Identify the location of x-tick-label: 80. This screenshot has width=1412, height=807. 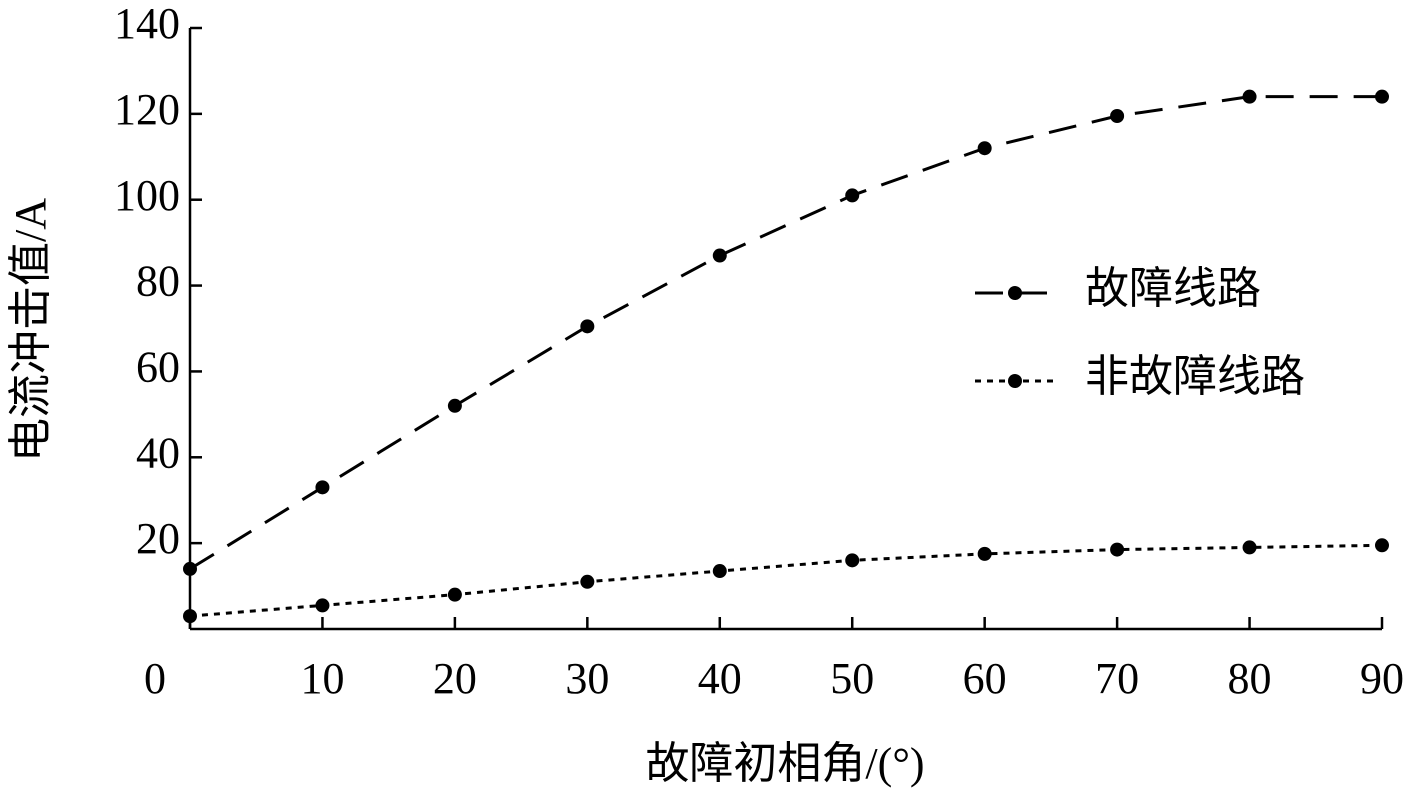
(1250, 678).